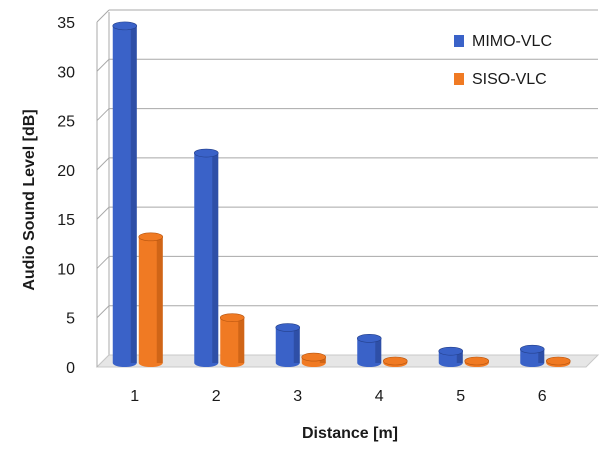  What do you see at coordinates (542, 396) in the screenshot?
I see `x-tick-label: 6` at bounding box center [542, 396].